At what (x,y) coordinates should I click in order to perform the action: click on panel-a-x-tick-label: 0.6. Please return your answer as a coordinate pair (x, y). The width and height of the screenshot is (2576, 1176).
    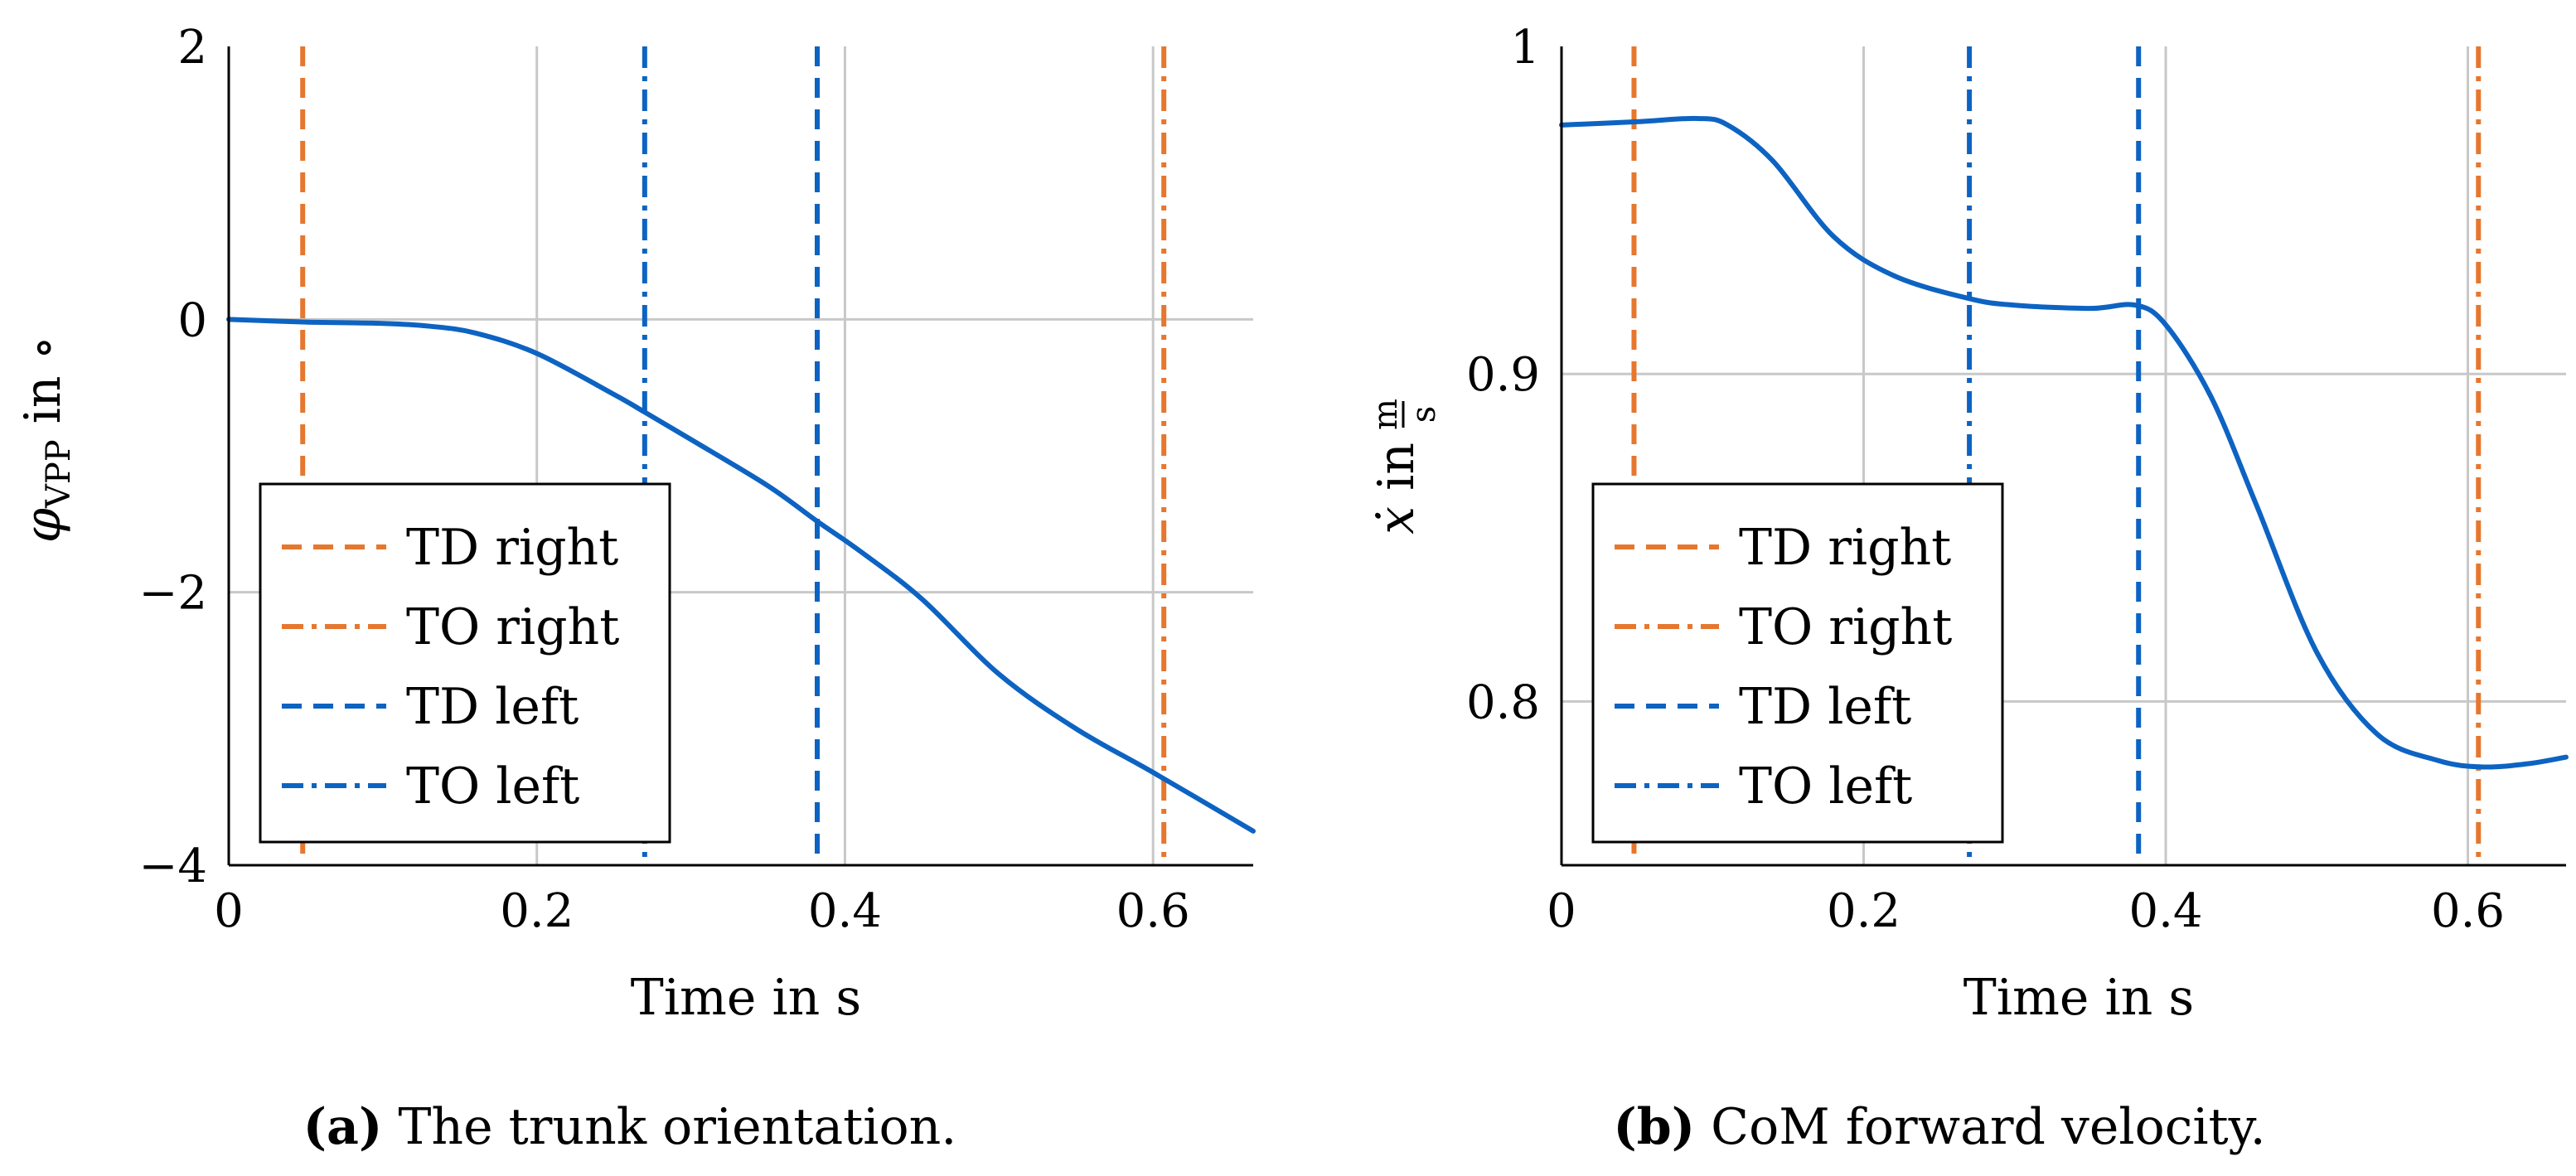
    Looking at the image, I should click on (1153, 911).